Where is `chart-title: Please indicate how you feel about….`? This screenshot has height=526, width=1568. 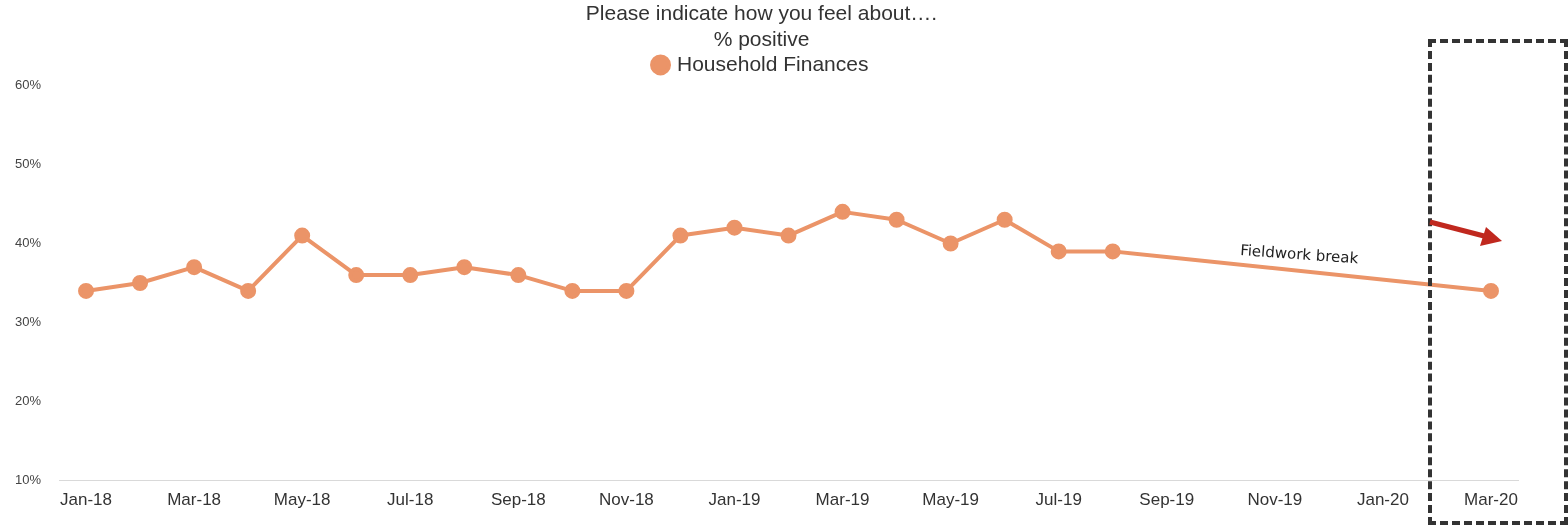
chart-title: Please indicate how you feel about…. is located at coordinates (761, 13).